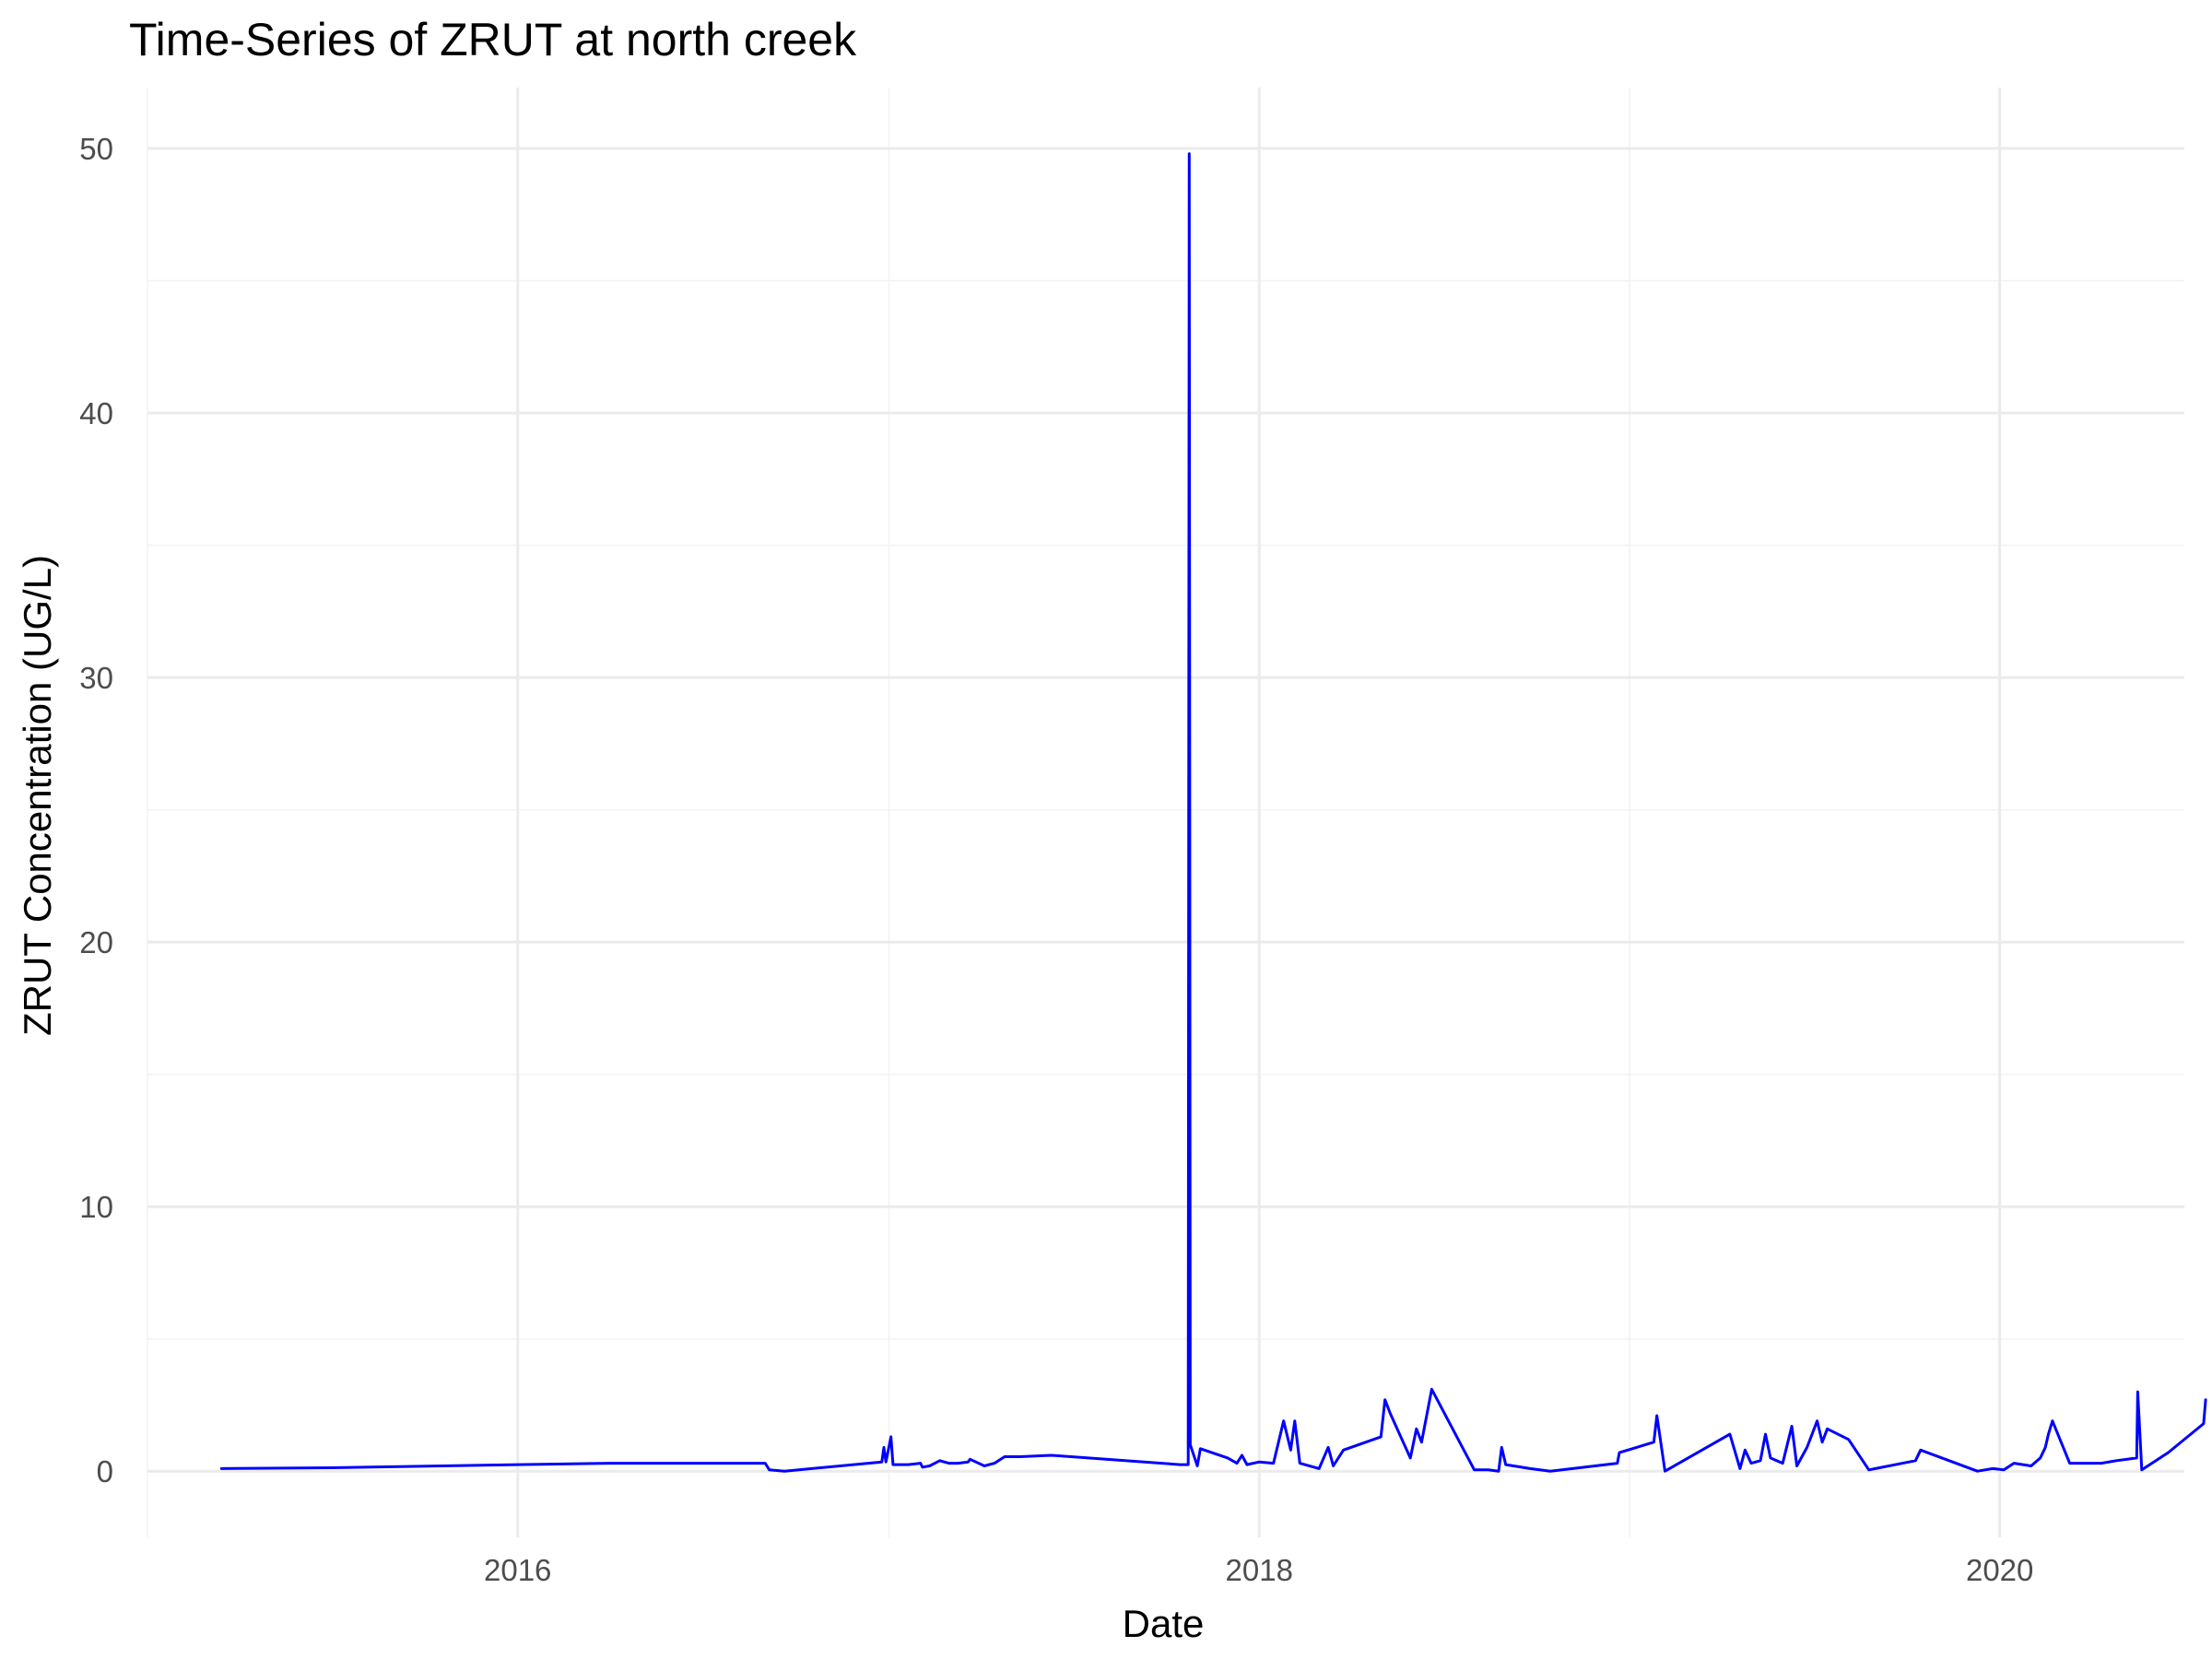 This screenshot has height=1659, width=2212. What do you see at coordinates (96, 678) in the screenshot?
I see `y-tick-label: 30` at bounding box center [96, 678].